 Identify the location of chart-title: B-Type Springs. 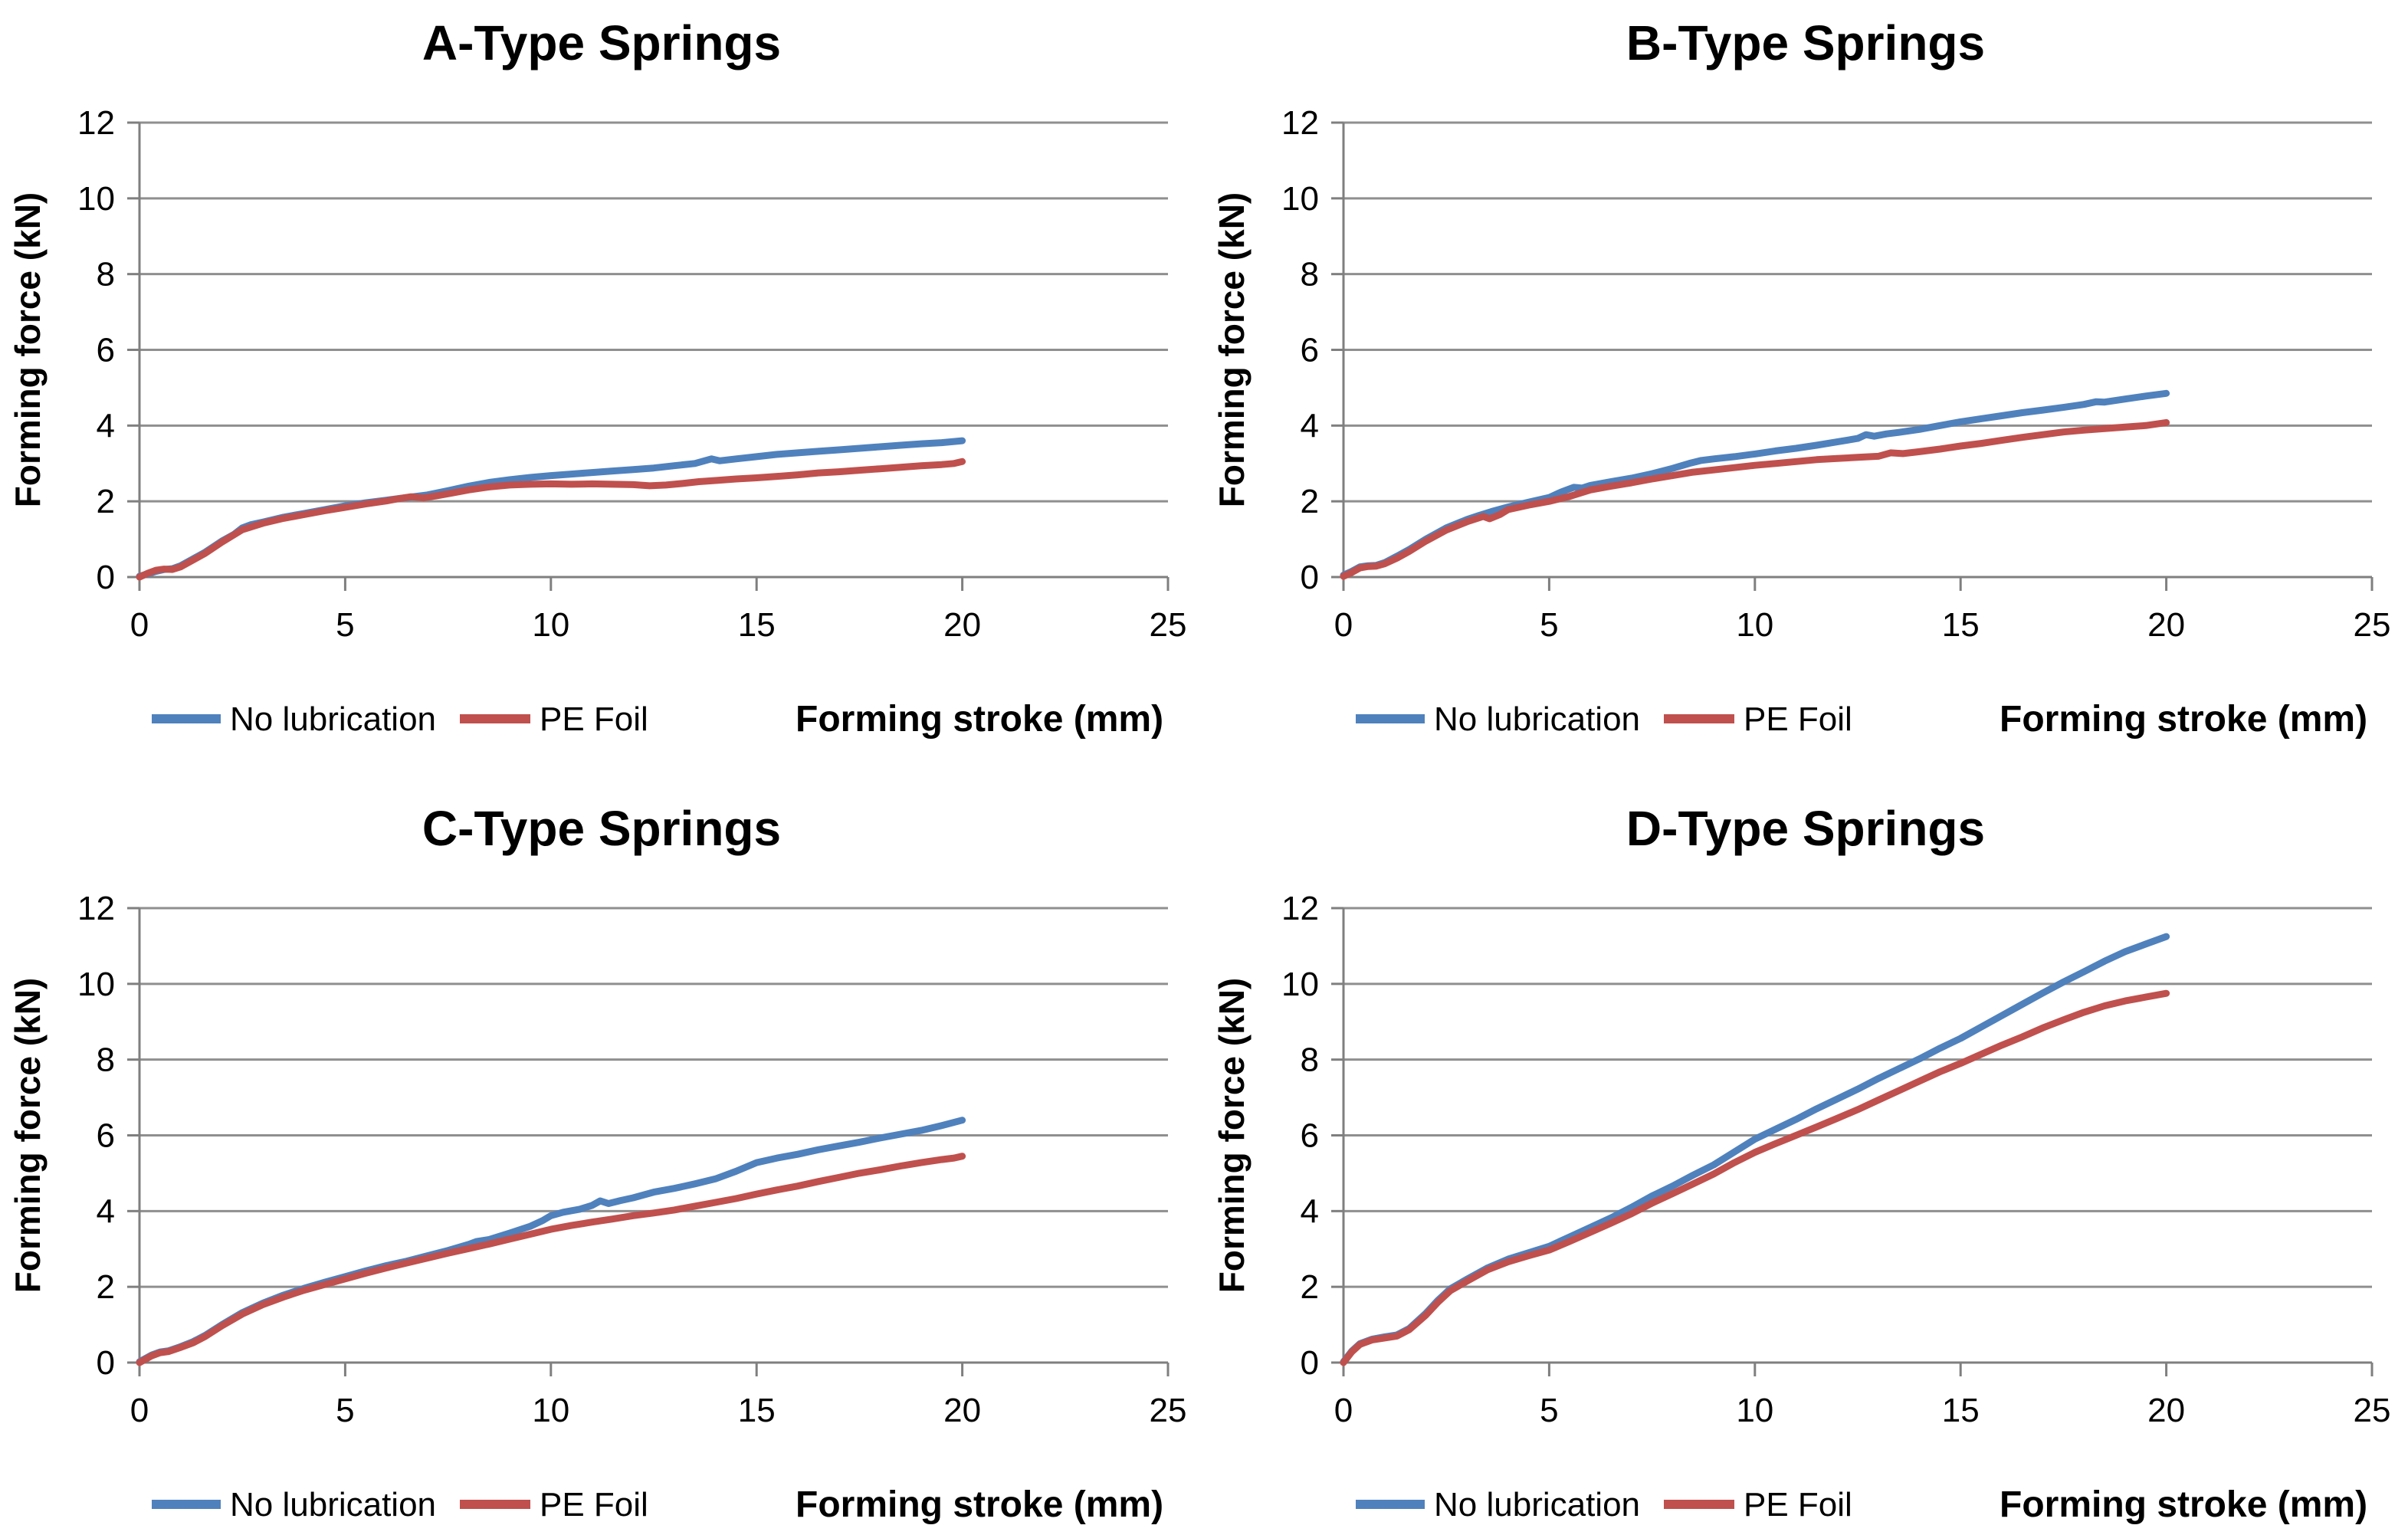
(1805, 43).